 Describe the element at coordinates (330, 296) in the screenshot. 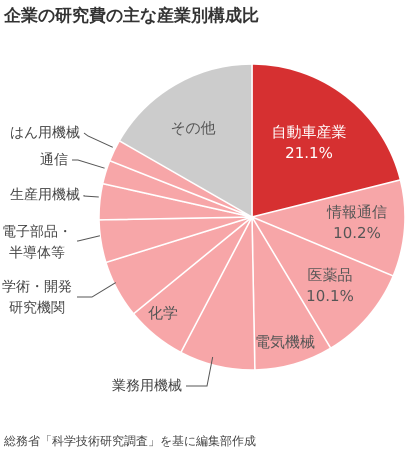

I see `data-label: 10.1%` at that location.